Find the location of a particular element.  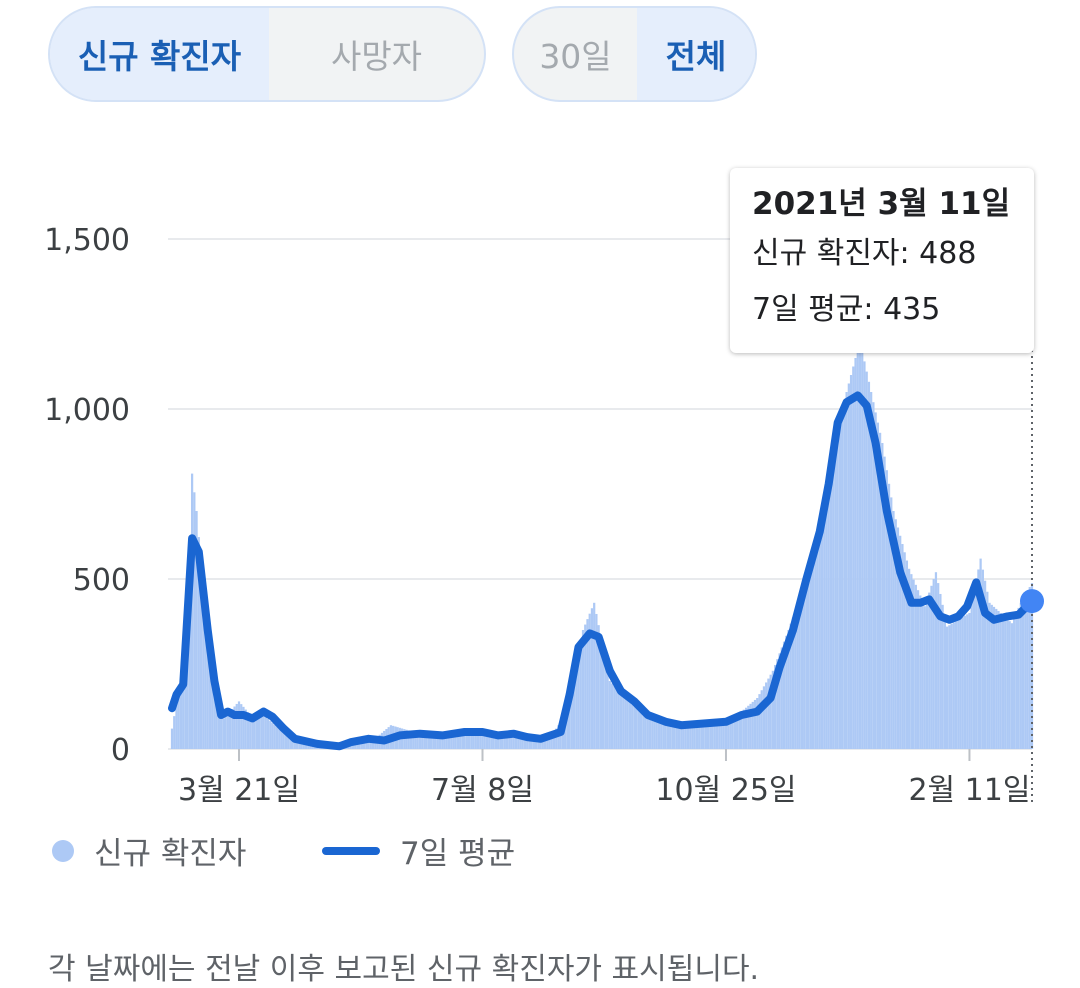

deaths-tab: 사망자 is located at coordinates (376, 56).